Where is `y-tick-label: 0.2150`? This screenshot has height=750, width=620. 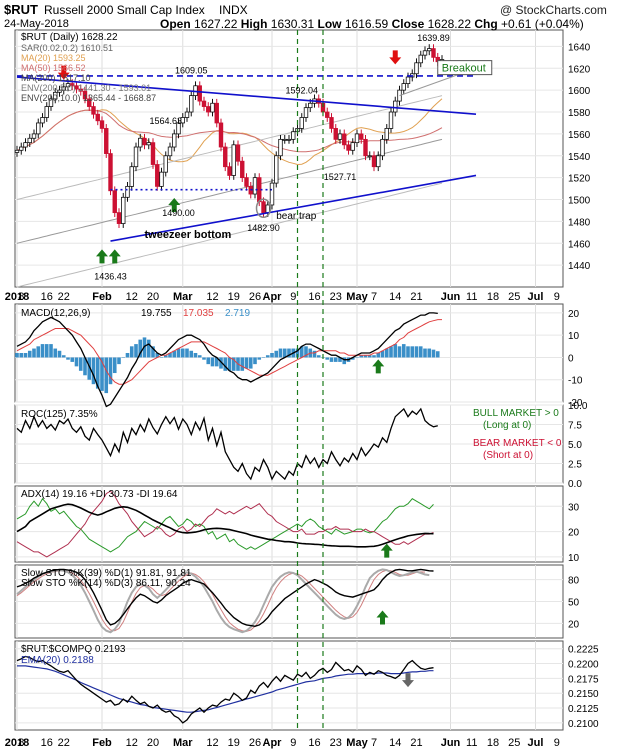
y-tick-label: 0.2150 is located at coordinates (583, 694).